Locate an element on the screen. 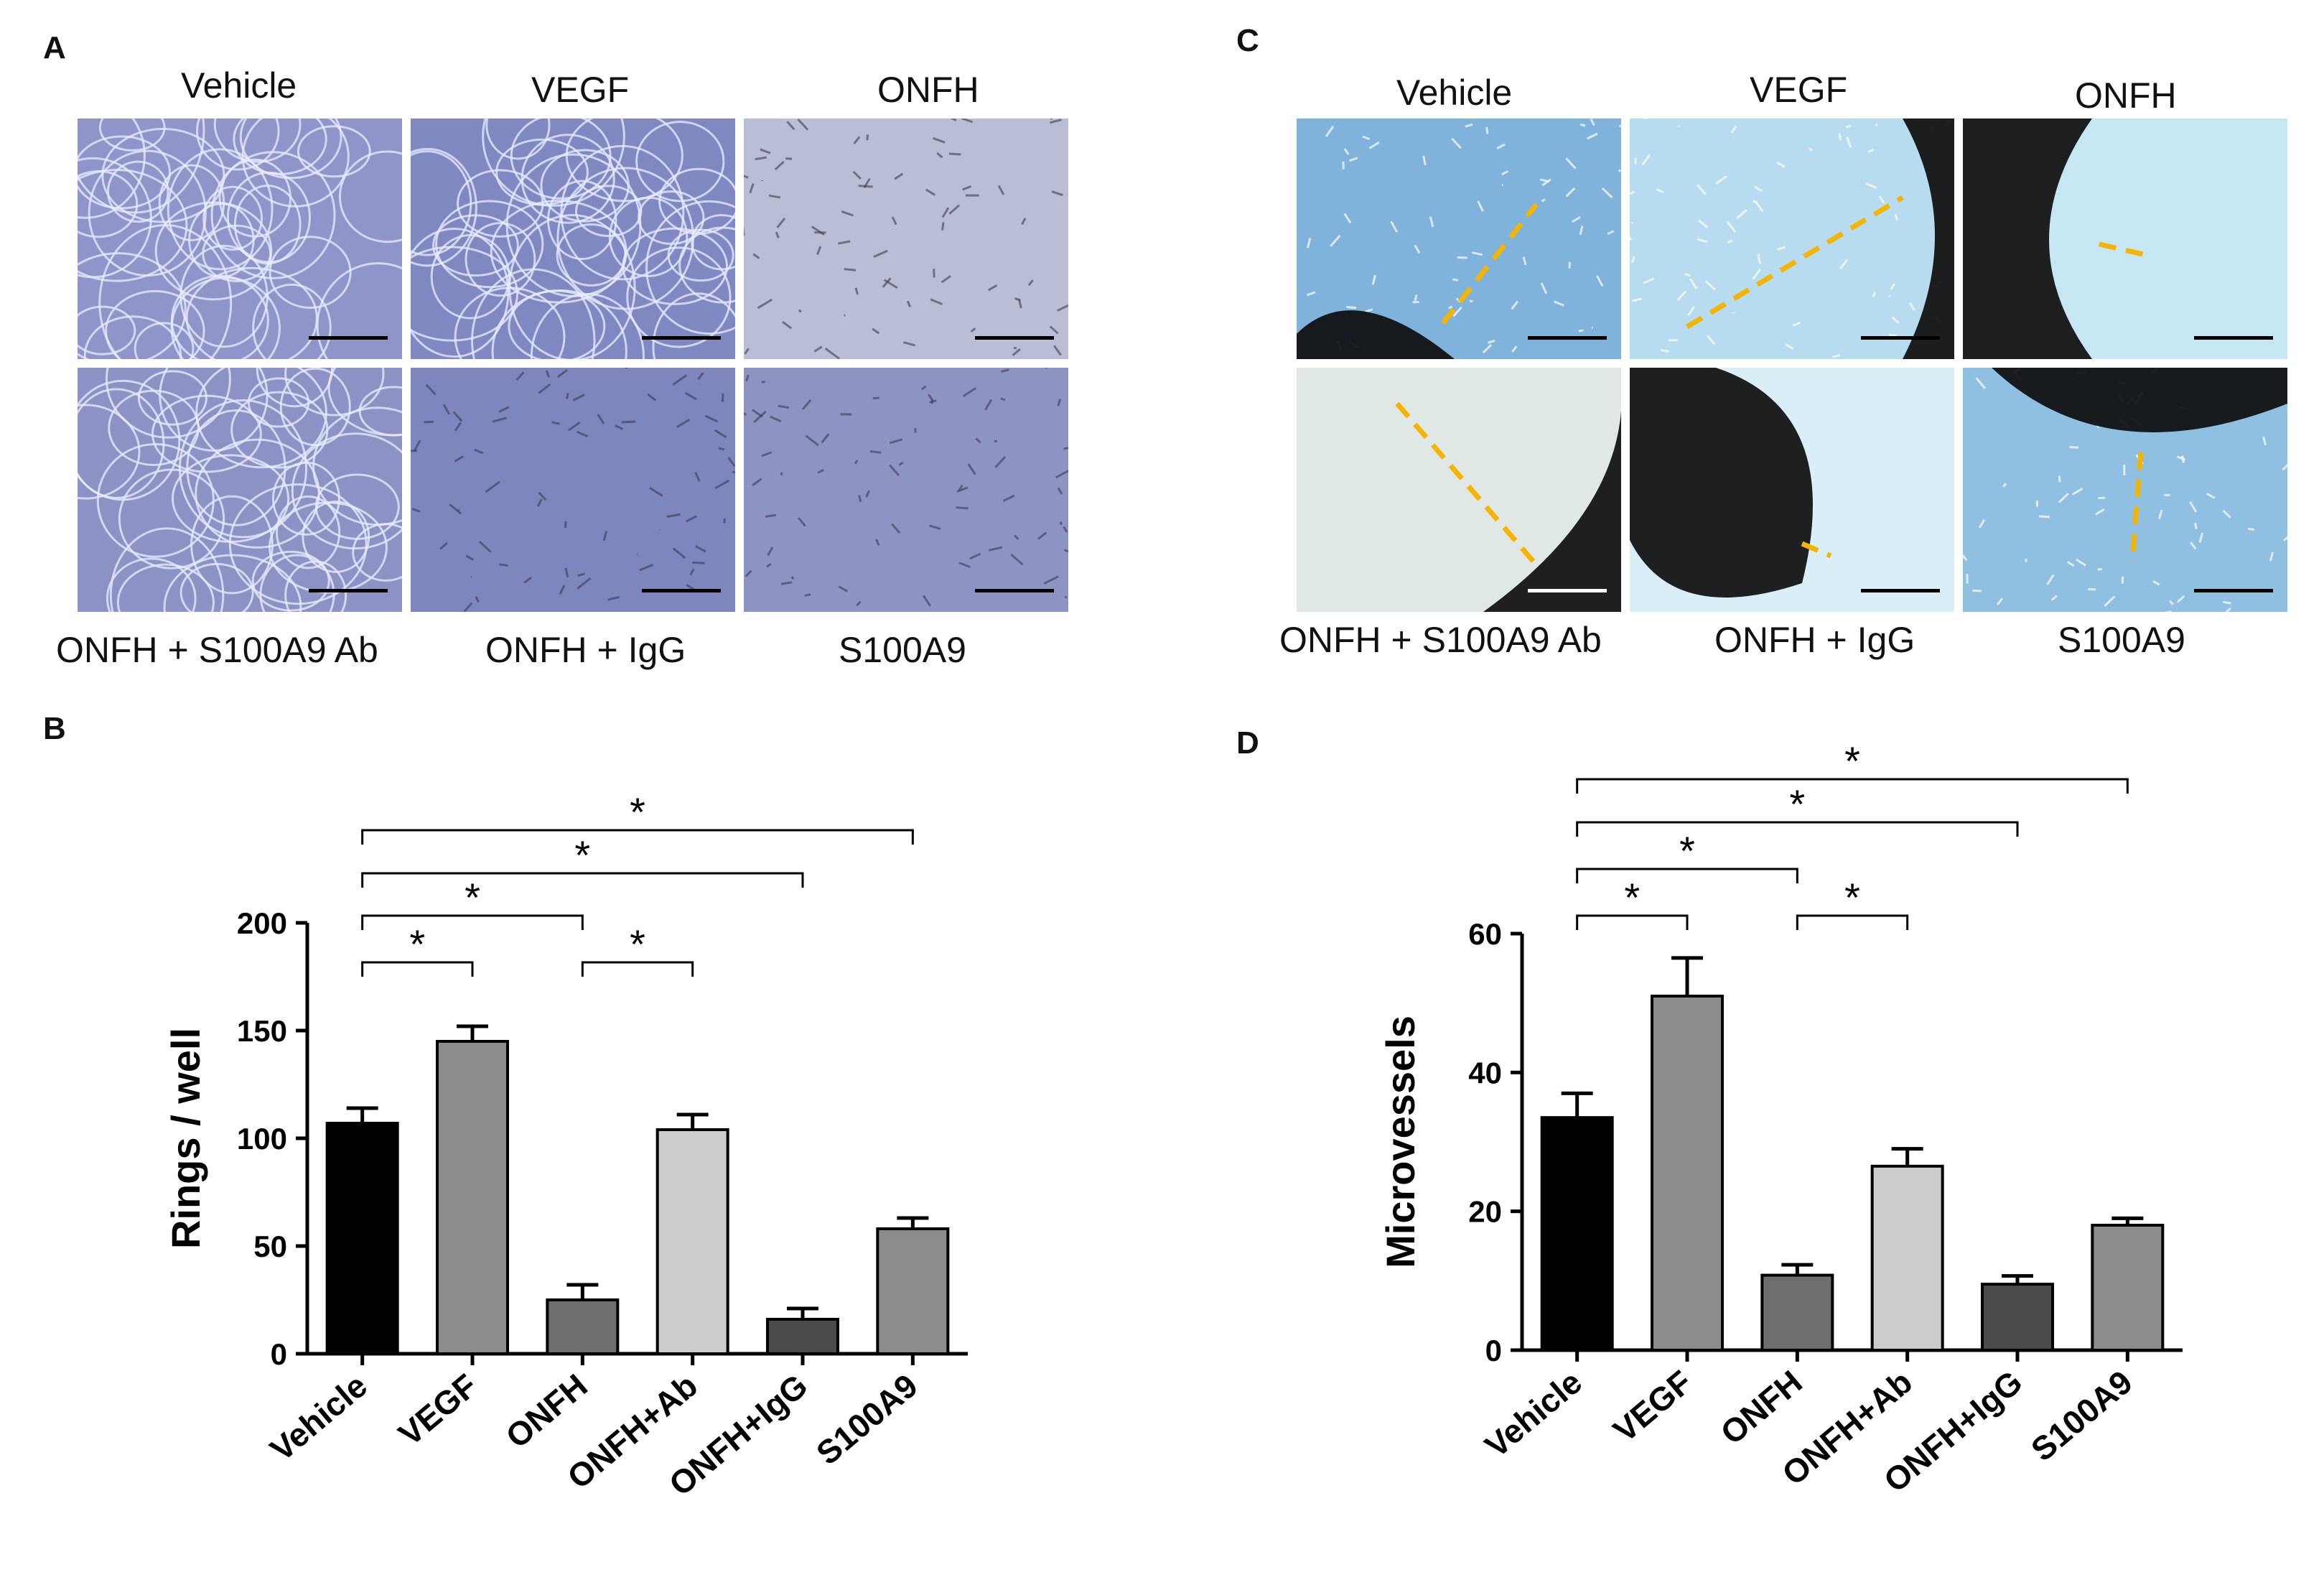  micrograph-a-vehicle is located at coordinates (240, 239).